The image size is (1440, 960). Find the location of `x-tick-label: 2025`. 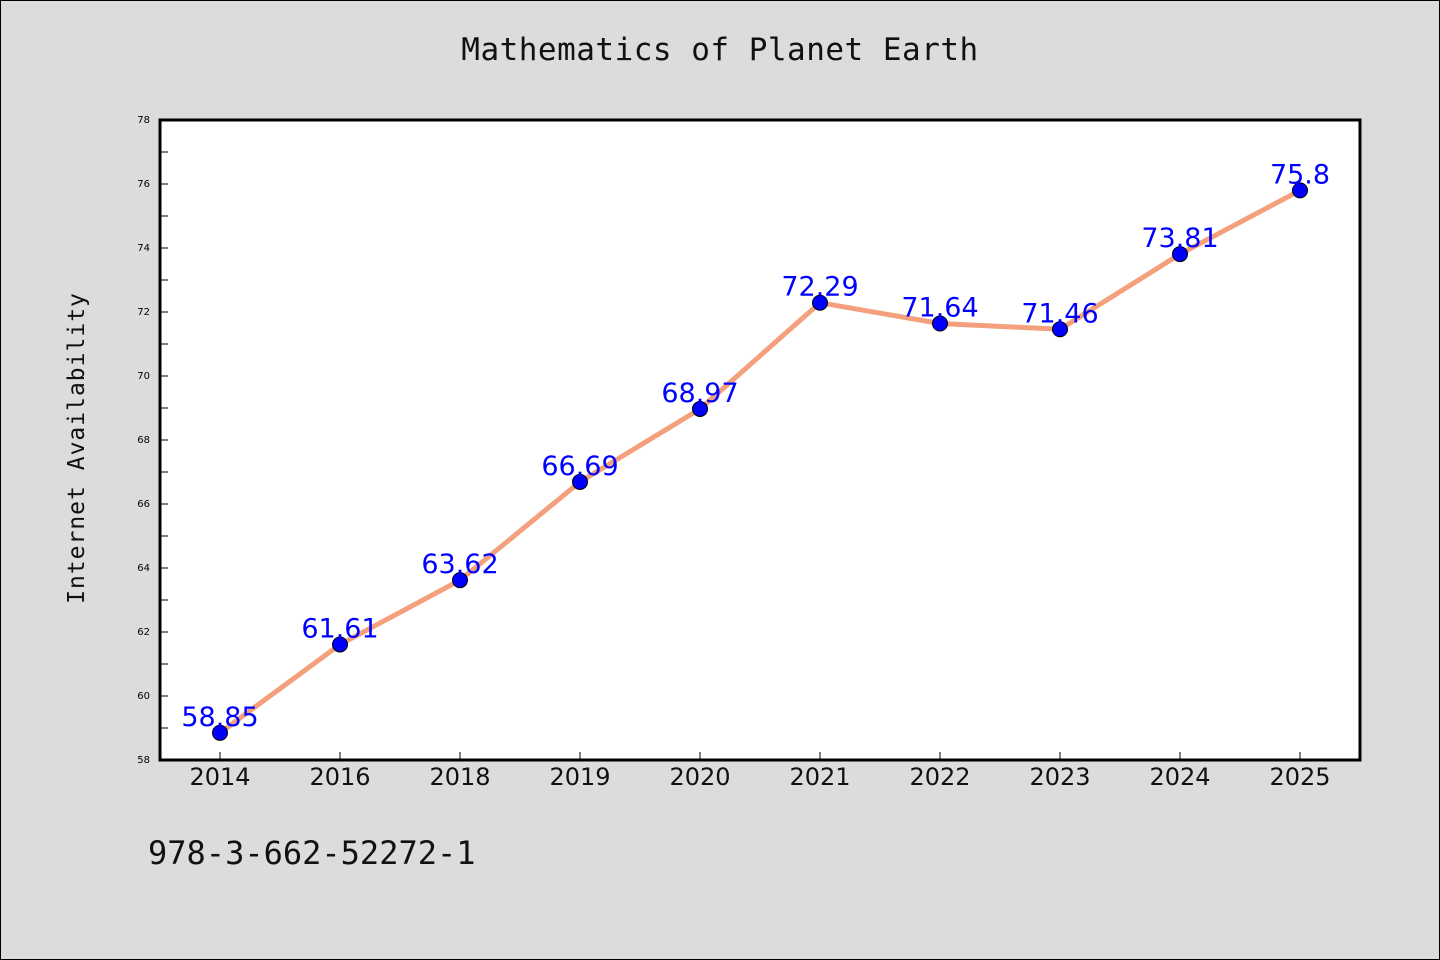

x-tick-label: 2025 is located at coordinates (1299, 777).